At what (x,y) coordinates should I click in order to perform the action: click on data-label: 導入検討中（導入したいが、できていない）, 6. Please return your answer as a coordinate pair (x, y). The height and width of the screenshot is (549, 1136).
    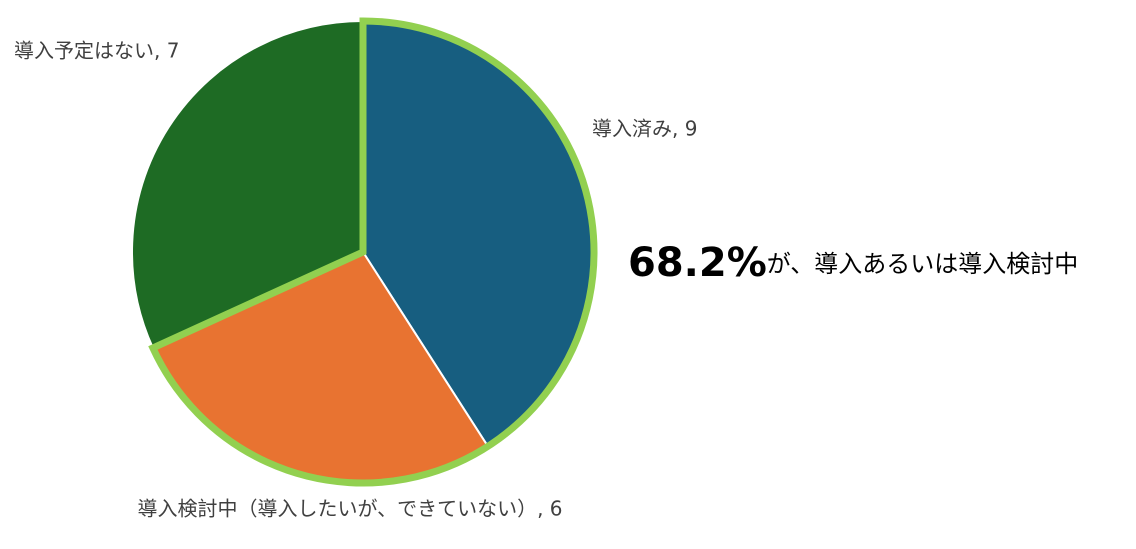
    Looking at the image, I should click on (349, 509).